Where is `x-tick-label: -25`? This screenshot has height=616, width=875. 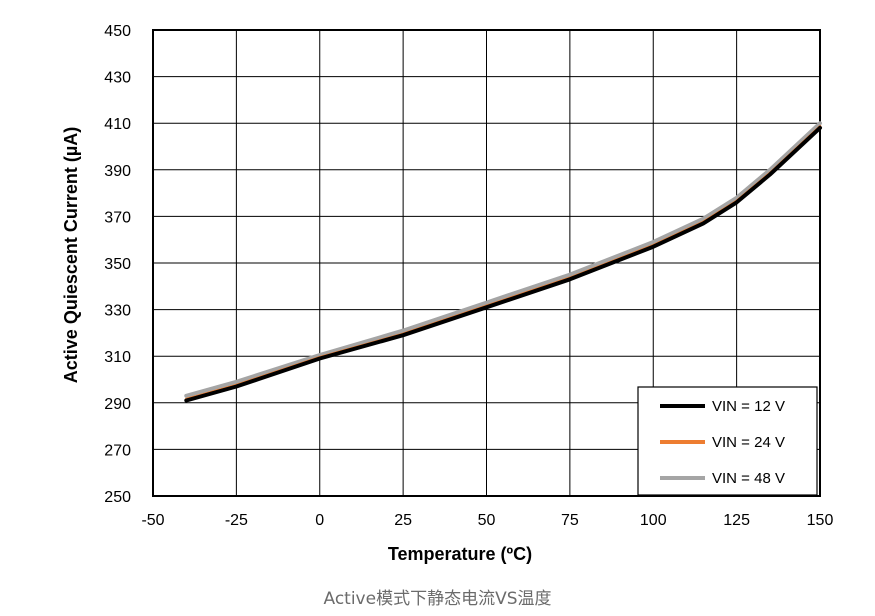 x-tick-label: -25 is located at coordinates (236, 520).